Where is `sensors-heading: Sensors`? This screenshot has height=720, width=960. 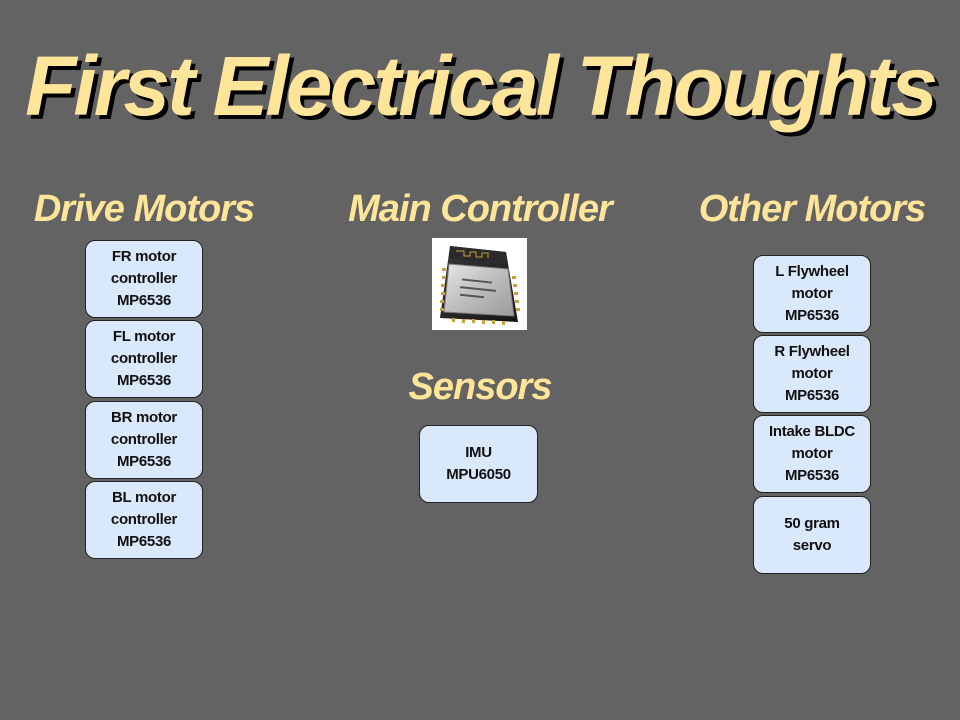
sensors-heading: Sensors is located at coordinates (480, 387).